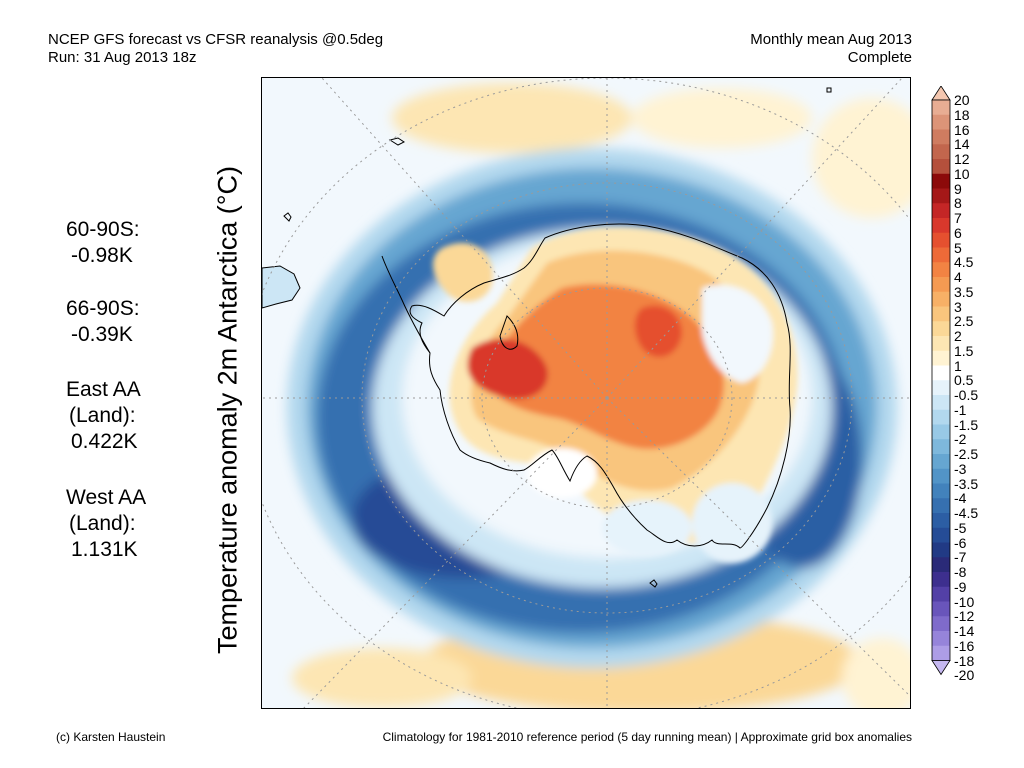 The width and height of the screenshot is (1024, 768). I want to click on colorbar-tick-label: 7, so click(958, 218).